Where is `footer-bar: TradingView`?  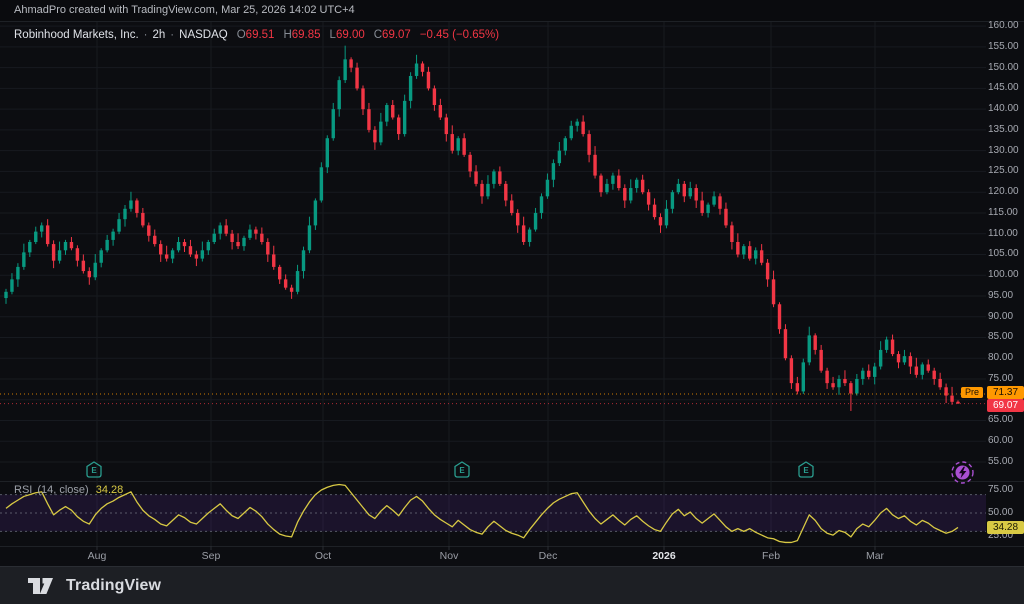 footer-bar: TradingView is located at coordinates (512, 585).